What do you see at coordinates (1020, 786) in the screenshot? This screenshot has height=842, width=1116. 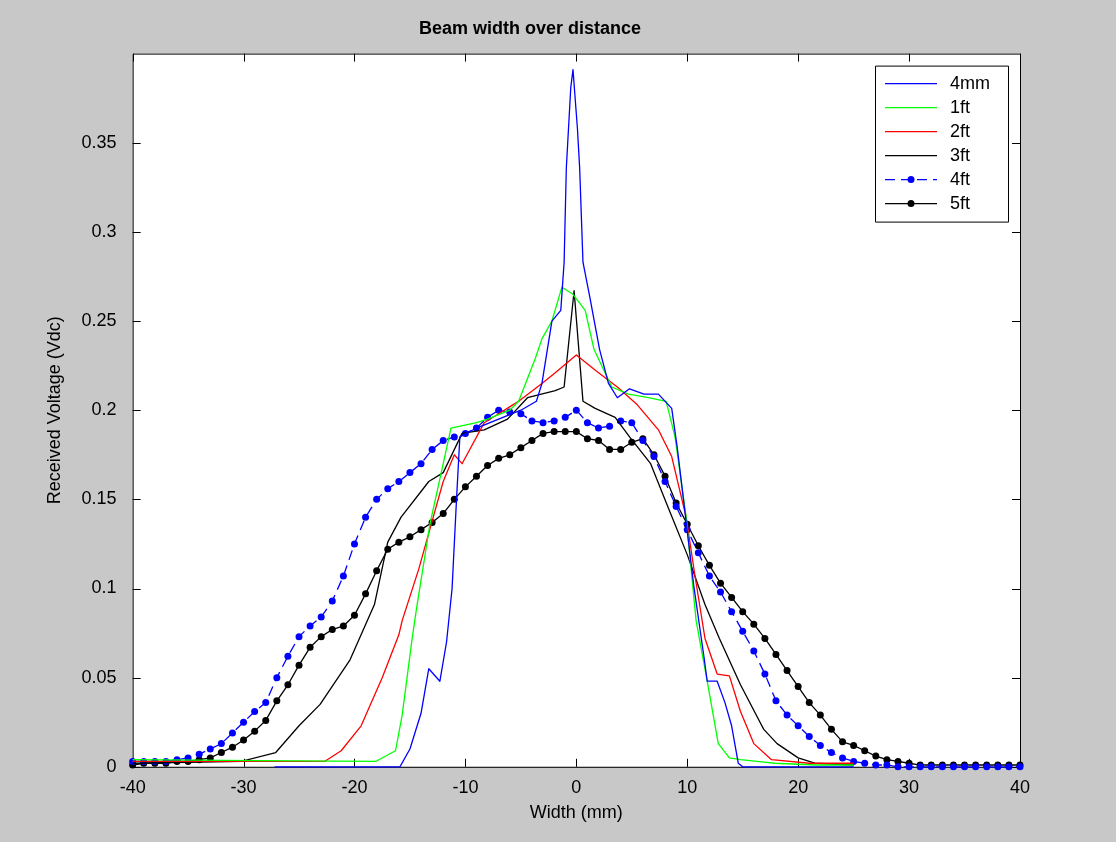 I see `x-tick-label: 40` at bounding box center [1020, 786].